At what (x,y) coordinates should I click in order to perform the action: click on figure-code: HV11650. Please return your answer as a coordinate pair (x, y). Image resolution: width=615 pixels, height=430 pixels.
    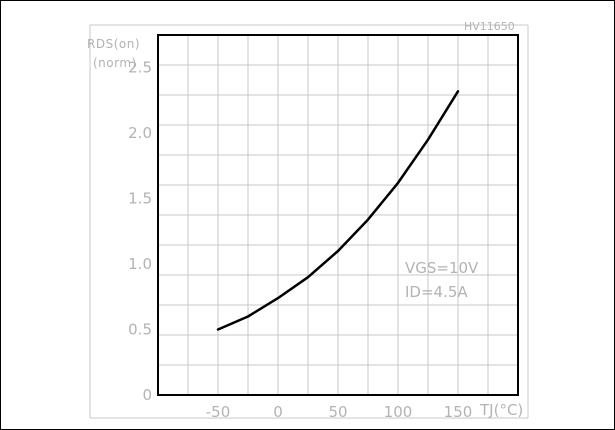
    Looking at the image, I should click on (489, 26).